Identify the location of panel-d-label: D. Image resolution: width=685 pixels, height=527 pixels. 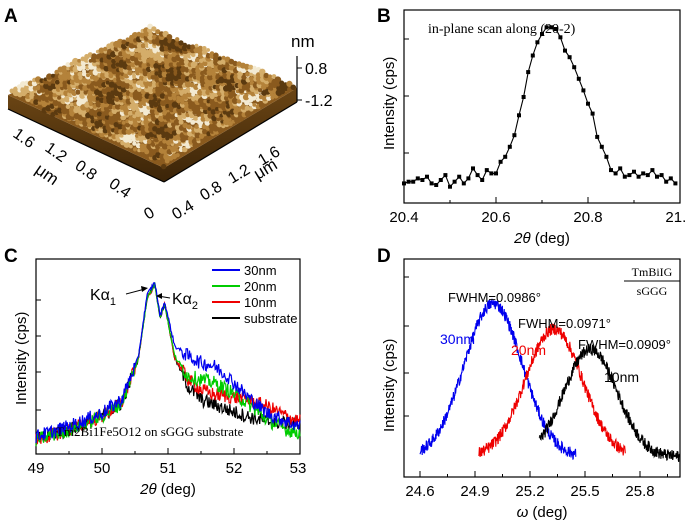
(384, 256).